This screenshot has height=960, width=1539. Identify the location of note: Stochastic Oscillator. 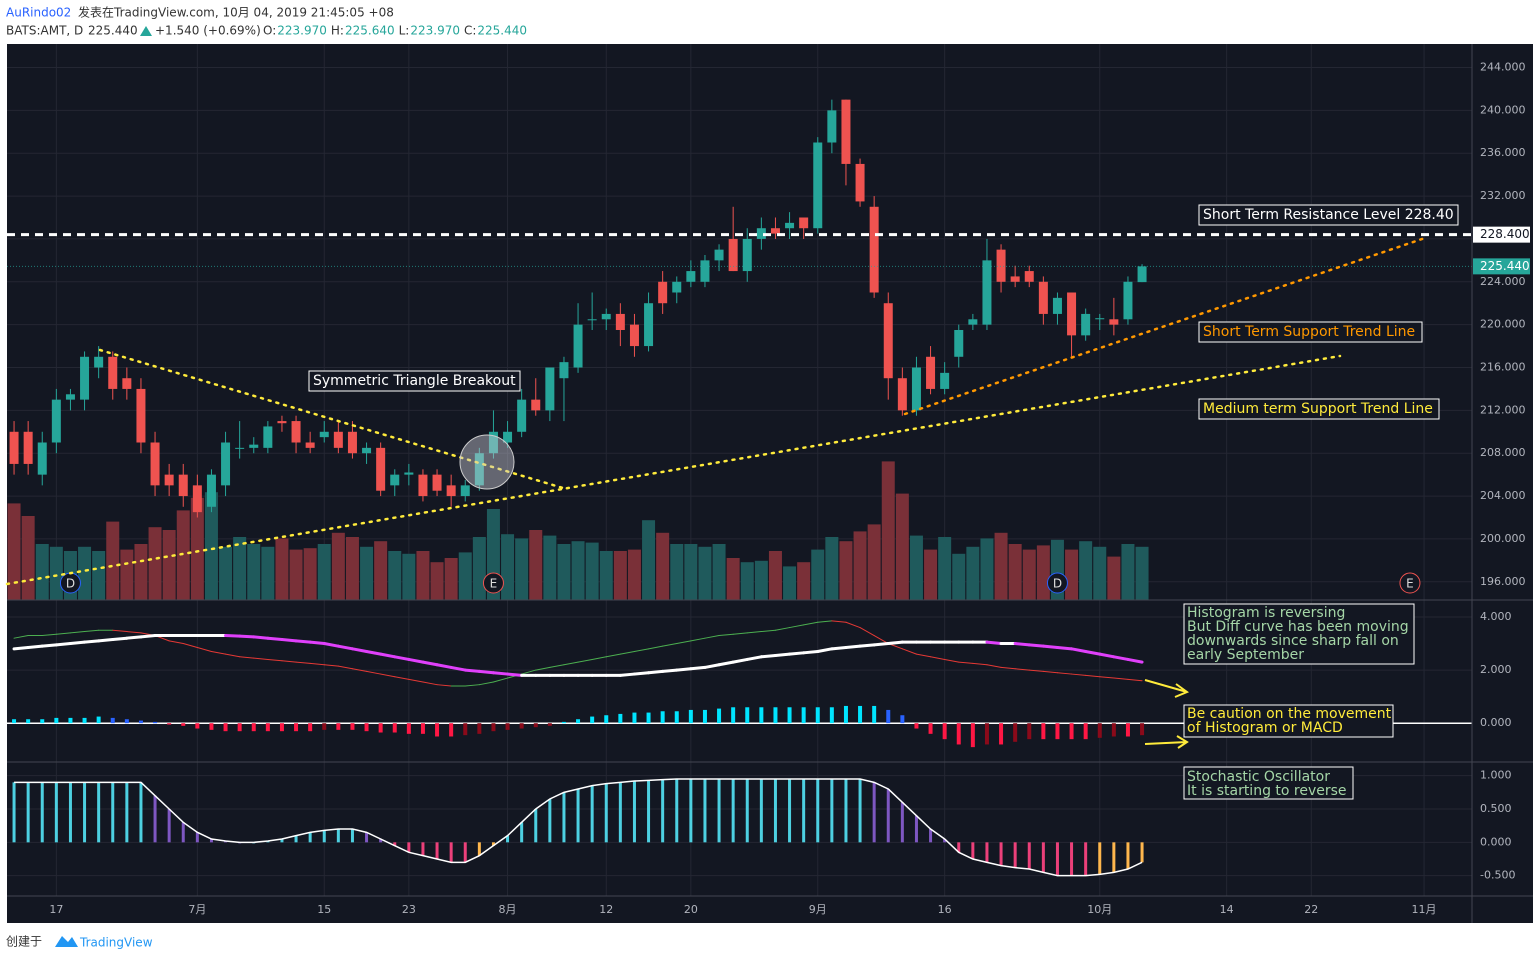
(1258, 777).